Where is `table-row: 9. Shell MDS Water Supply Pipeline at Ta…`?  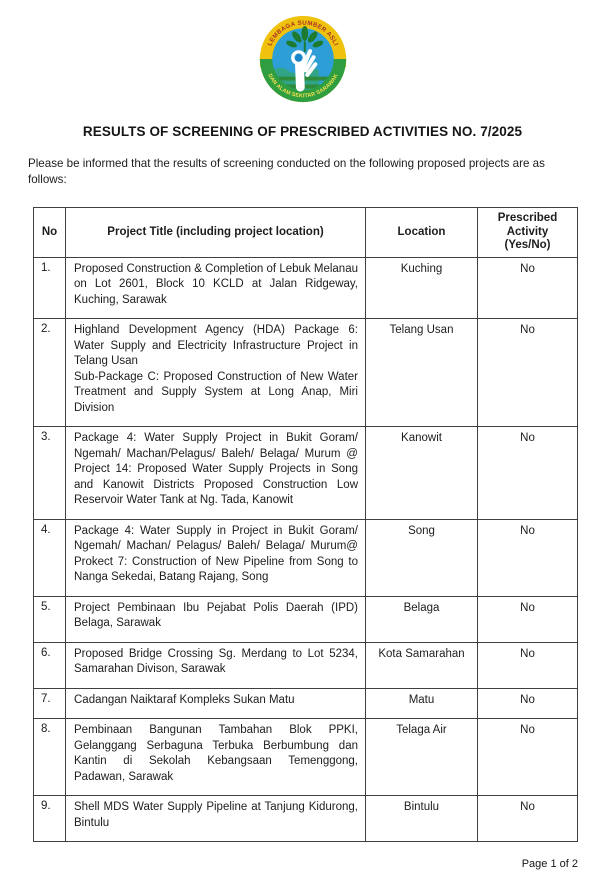 table-row: 9. Shell MDS Water Supply Pipeline at Ta… is located at coordinates (305, 818).